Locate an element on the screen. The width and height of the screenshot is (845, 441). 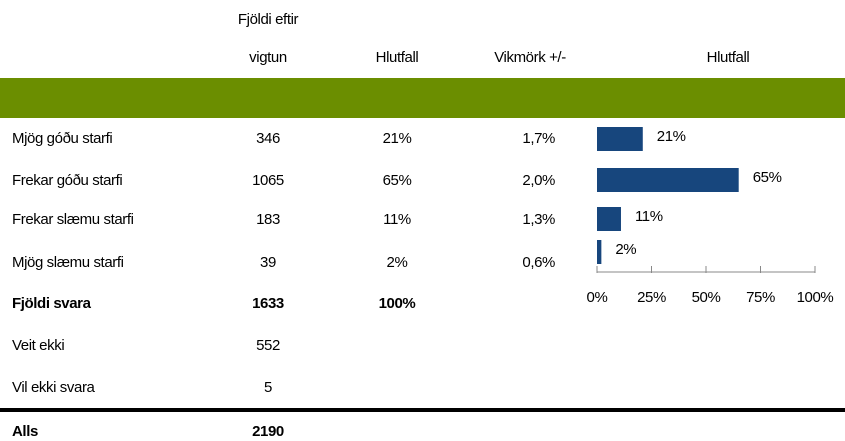
value-label: 65% is located at coordinates (767, 177).